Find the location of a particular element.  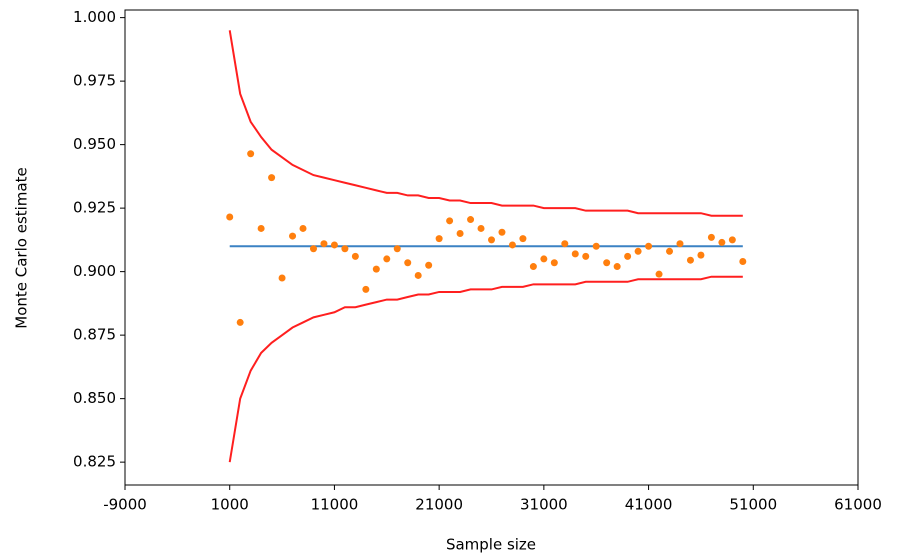

y-tick-label: 0.900 is located at coordinates (94, 271).